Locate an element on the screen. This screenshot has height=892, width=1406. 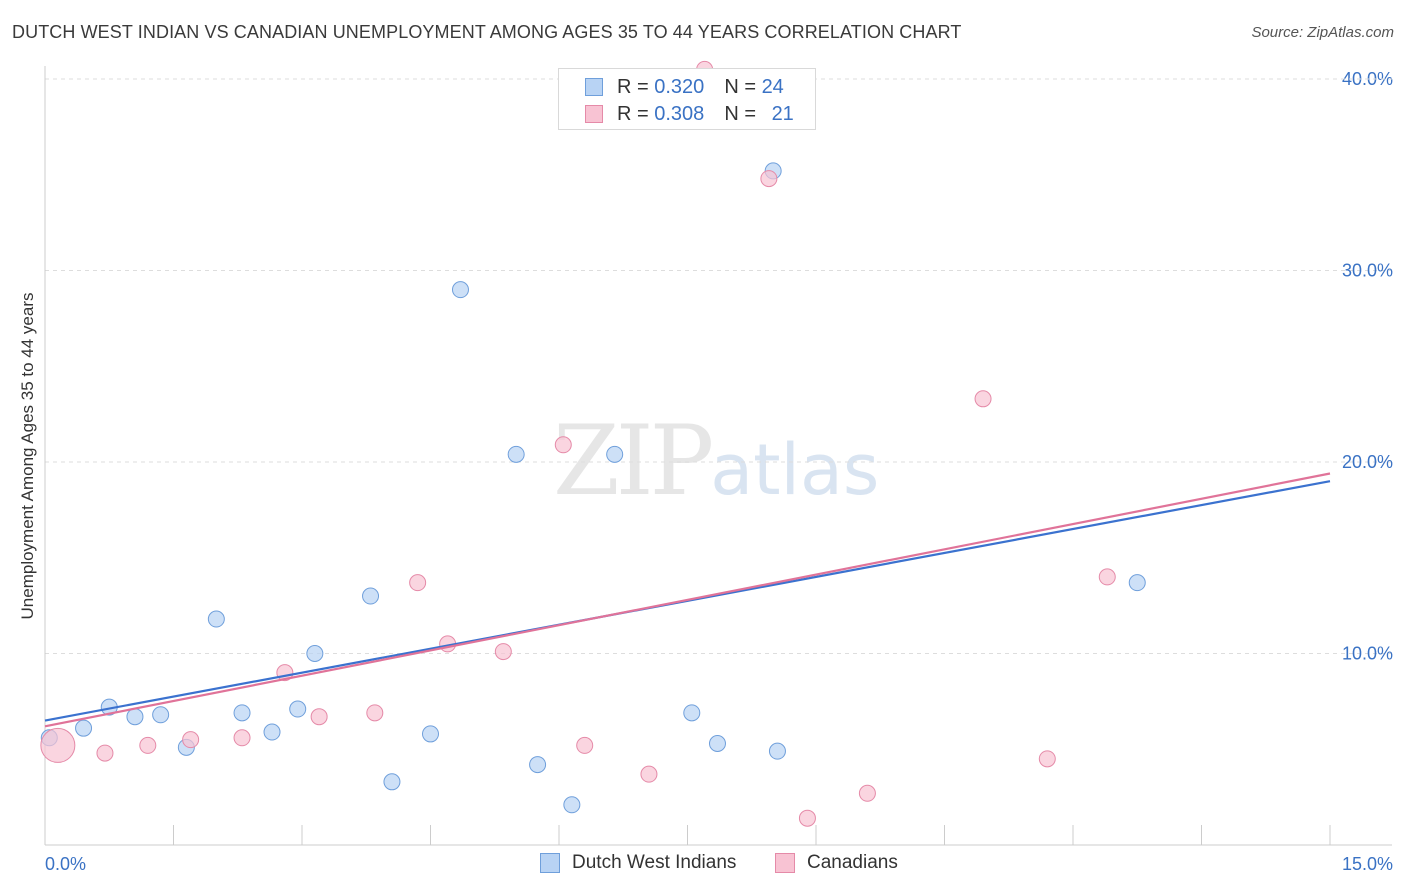
bottom-legend-label: Canadians is located at coordinates (852, 862).